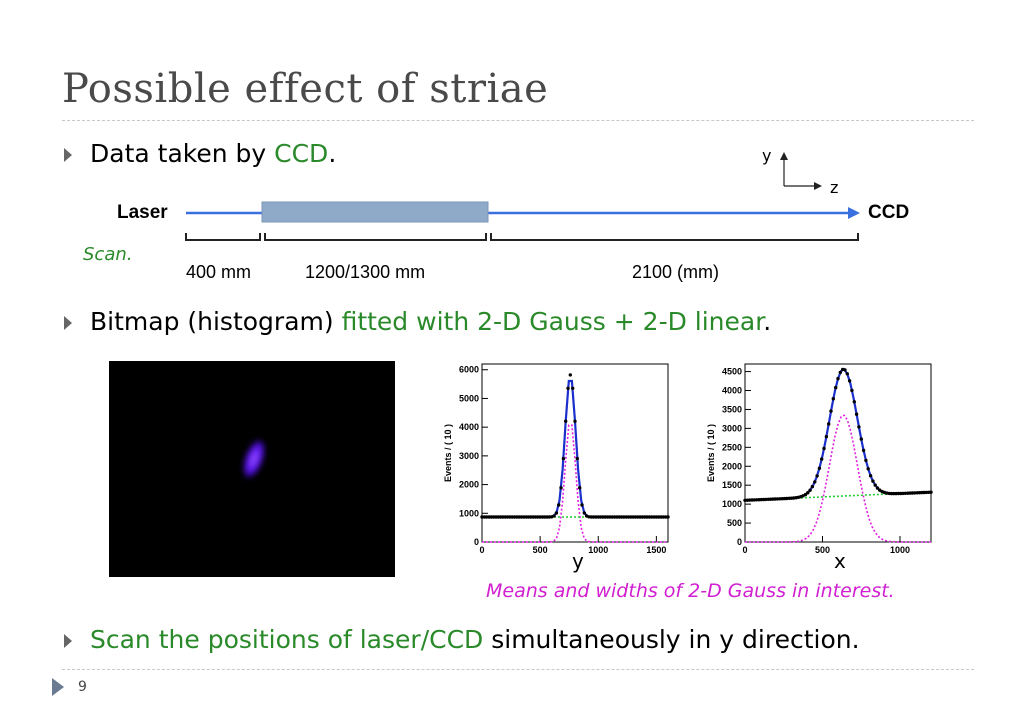 Image resolution: width=1024 pixels, height=724 pixels. I want to click on distance-1200: 1200/1300 mm, so click(365, 272).